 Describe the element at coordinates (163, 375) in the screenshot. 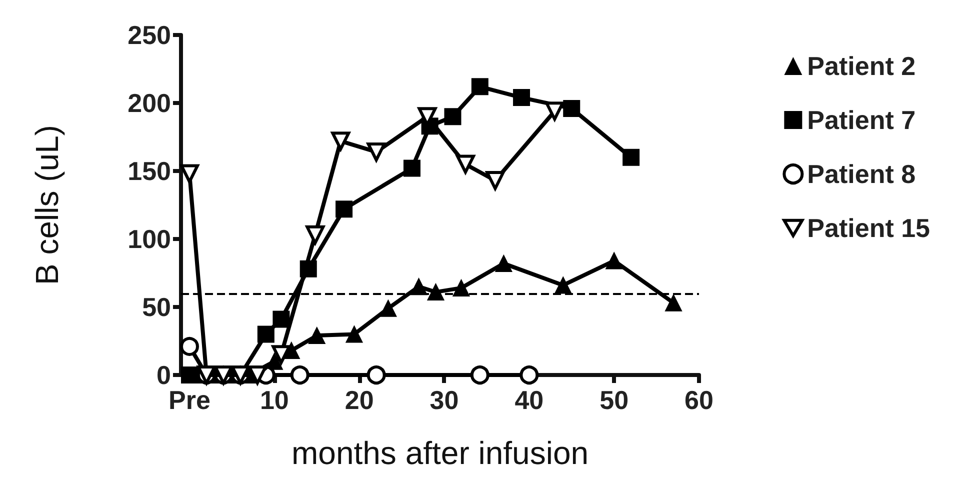

I see `y-tick-label: 0` at that location.